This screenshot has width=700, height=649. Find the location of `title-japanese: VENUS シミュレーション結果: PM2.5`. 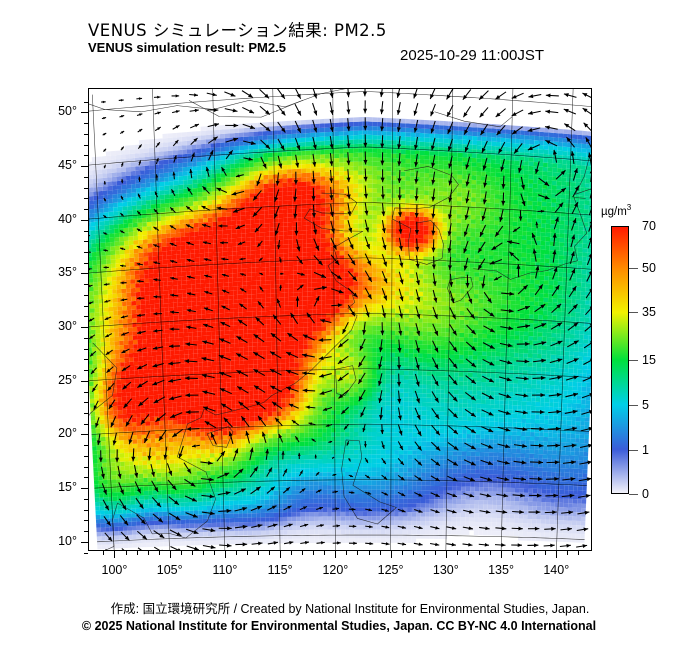

title-japanese: VENUS シミュレーション結果: PM2.5 is located at coordinates (237, 30).